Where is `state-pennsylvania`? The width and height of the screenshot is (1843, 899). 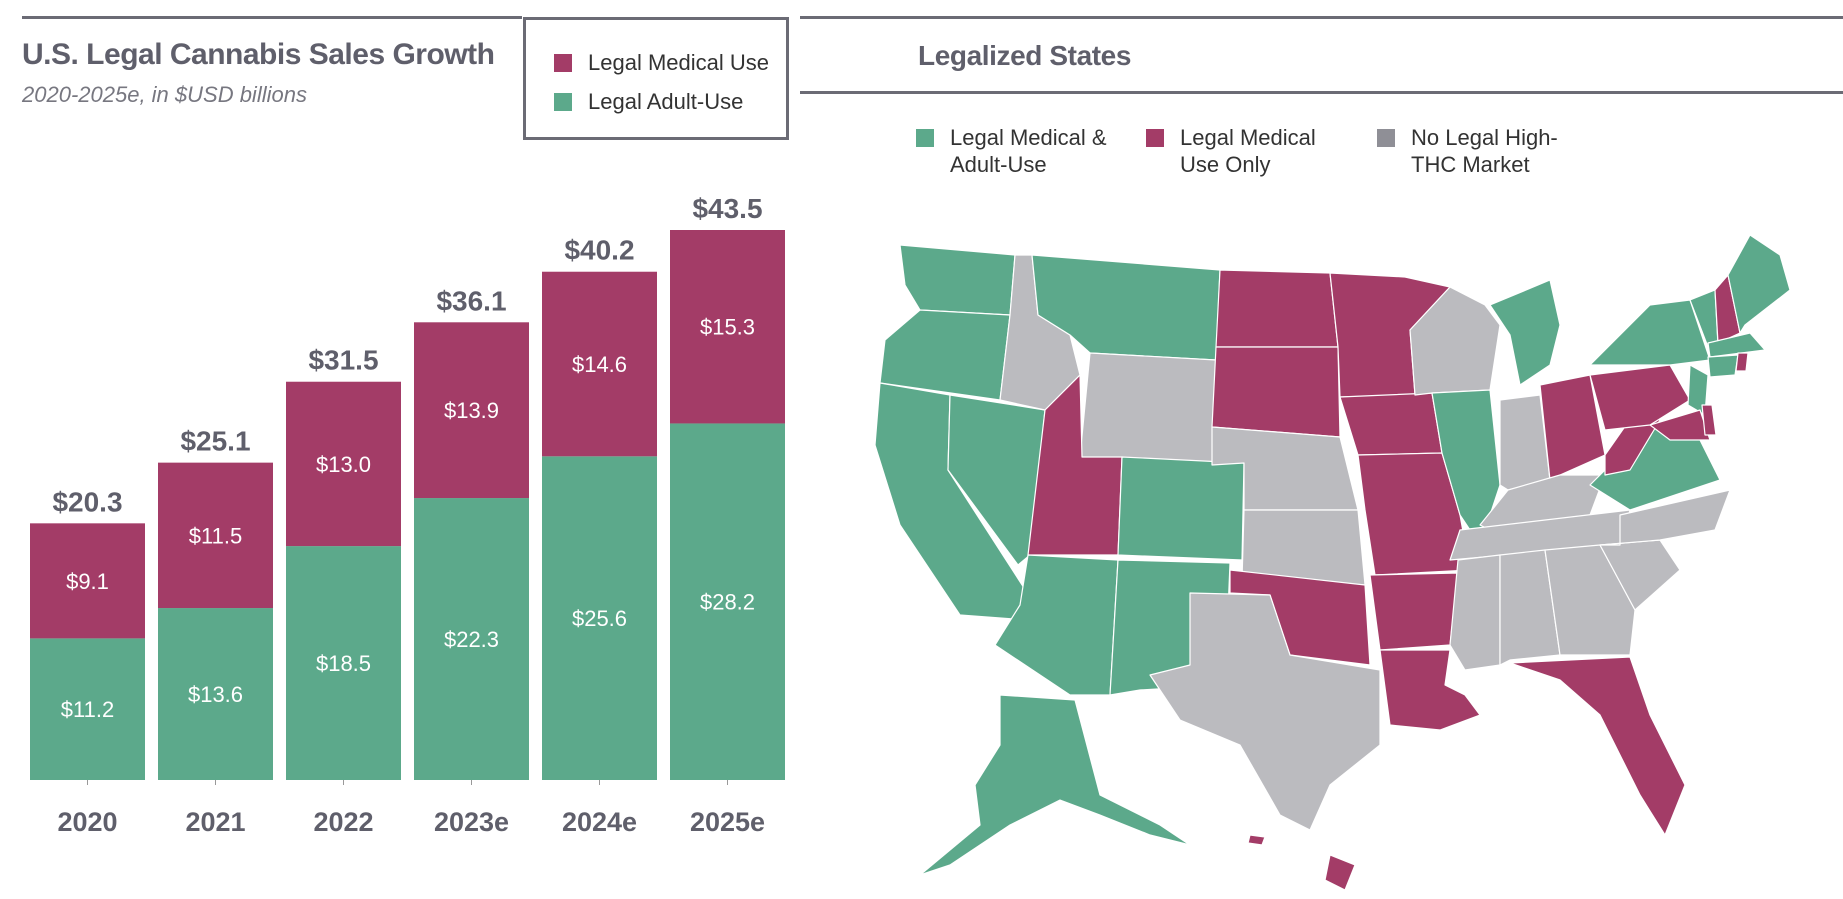
state-pennsylvania is located at coordinates (1640, 397).